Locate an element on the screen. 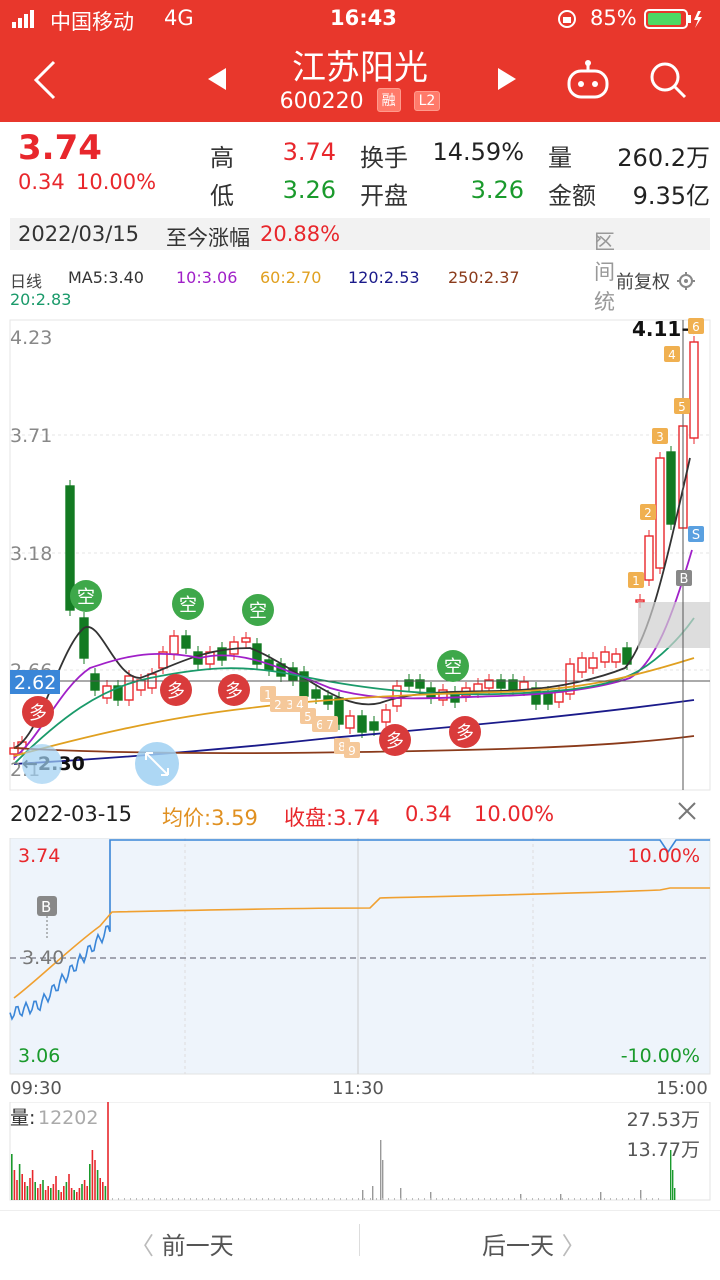  count-badge: S is located at coordinates (696, 534).